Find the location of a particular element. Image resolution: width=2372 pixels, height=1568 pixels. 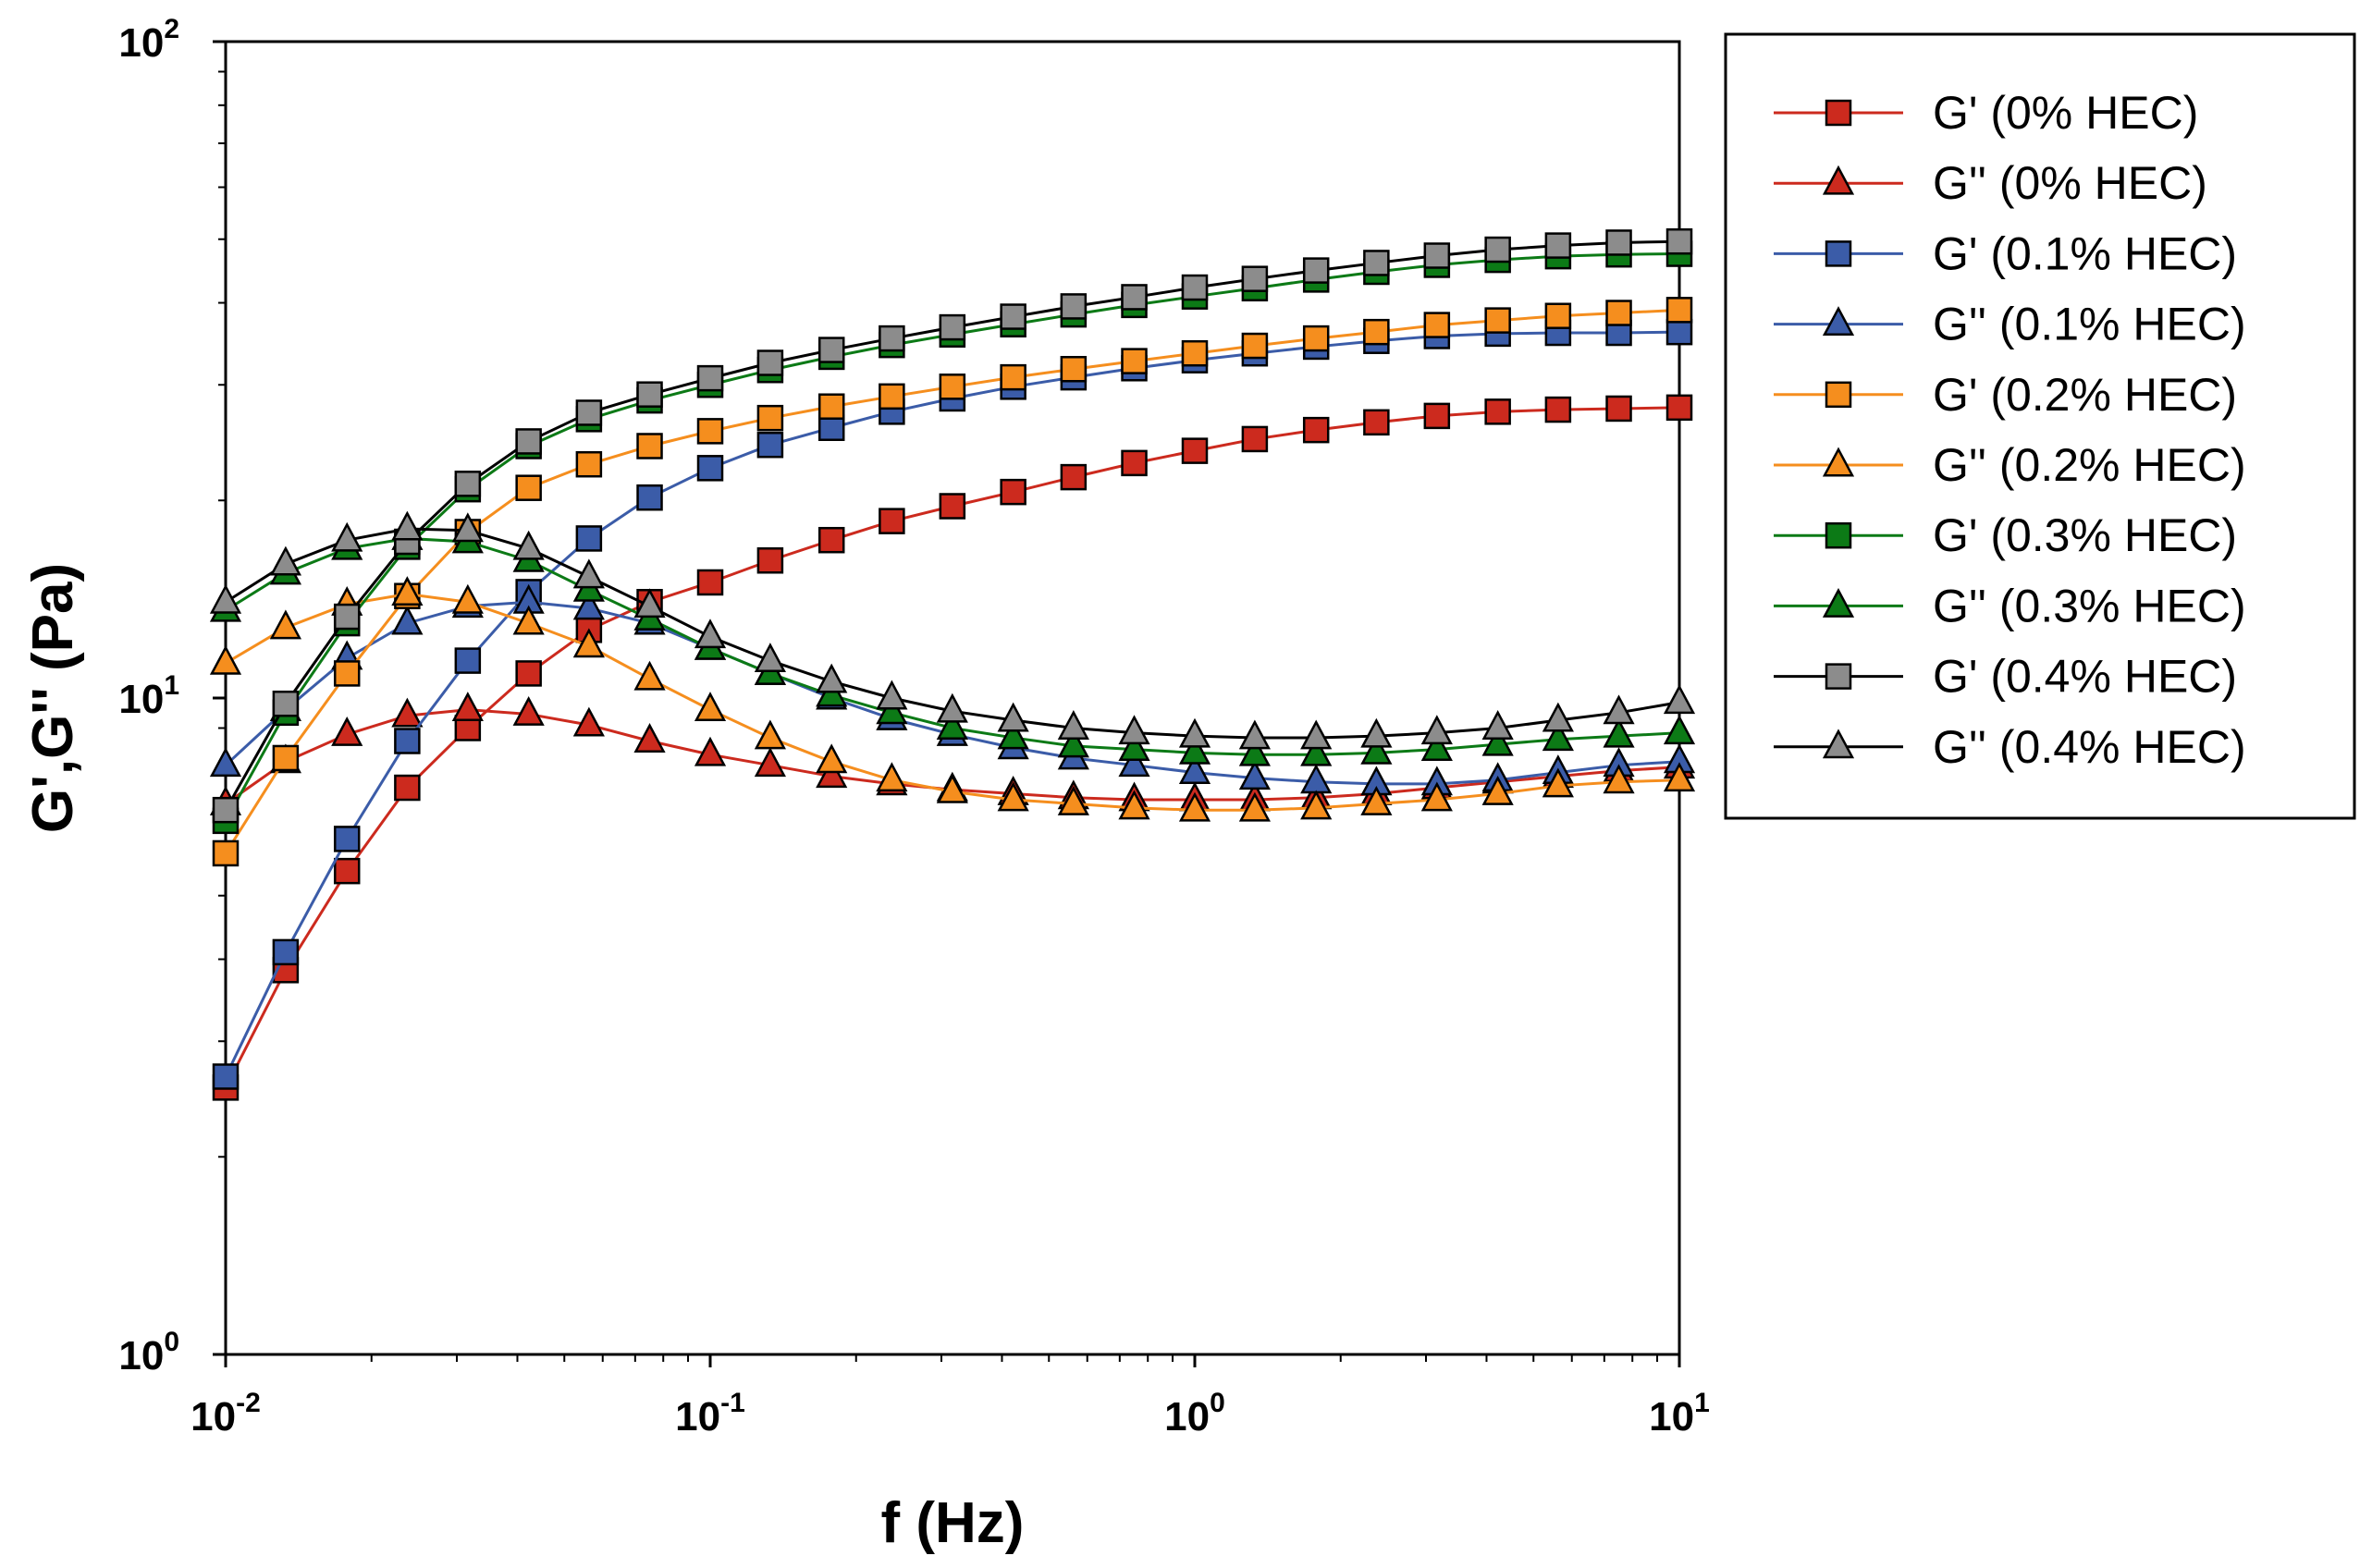

x-axis-title: f (Hz) is located at coordinates (953, 1523).